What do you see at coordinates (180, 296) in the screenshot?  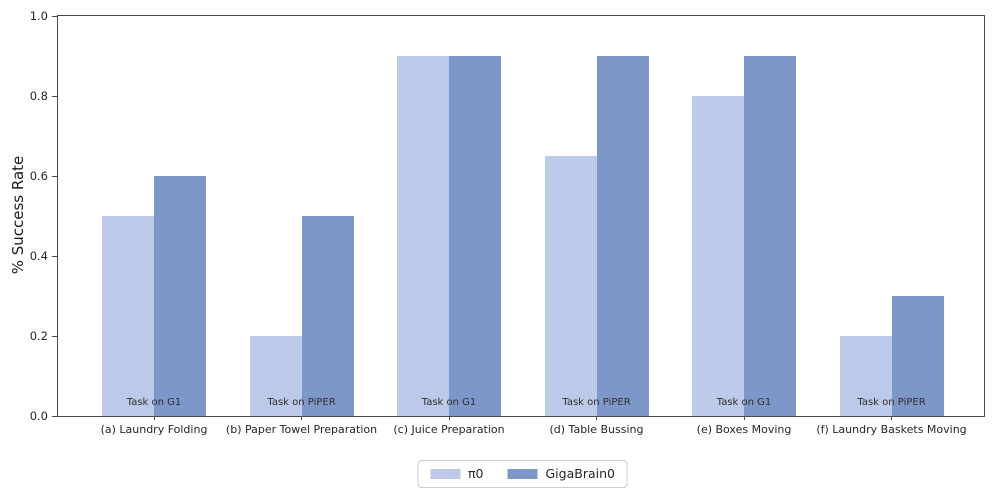 I see `bar-series1-group0` at bounding box center [180, 296].